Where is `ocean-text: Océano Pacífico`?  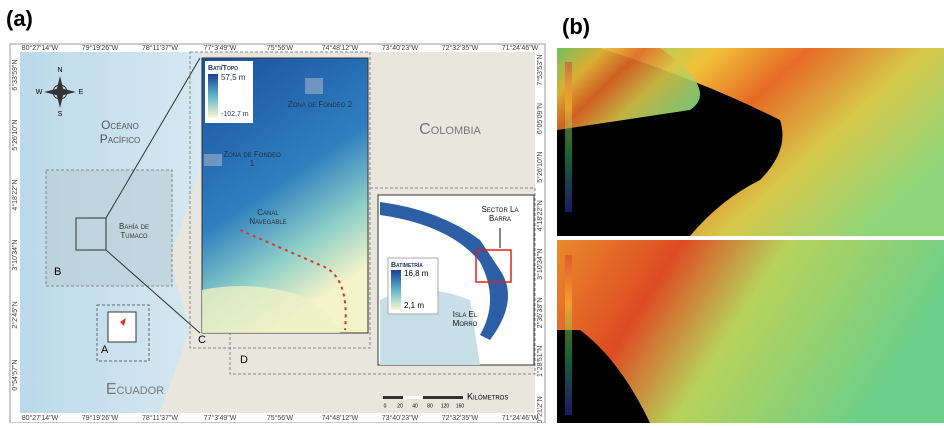 ocean-text: Océano Pacífico is located at coordinates (120, 132).